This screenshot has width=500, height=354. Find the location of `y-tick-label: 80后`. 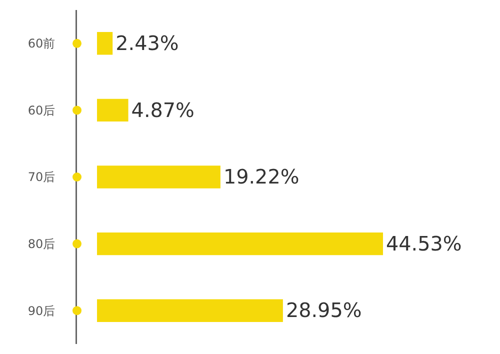

y-tick-label: 80后 is located at coordinates (42, 244).